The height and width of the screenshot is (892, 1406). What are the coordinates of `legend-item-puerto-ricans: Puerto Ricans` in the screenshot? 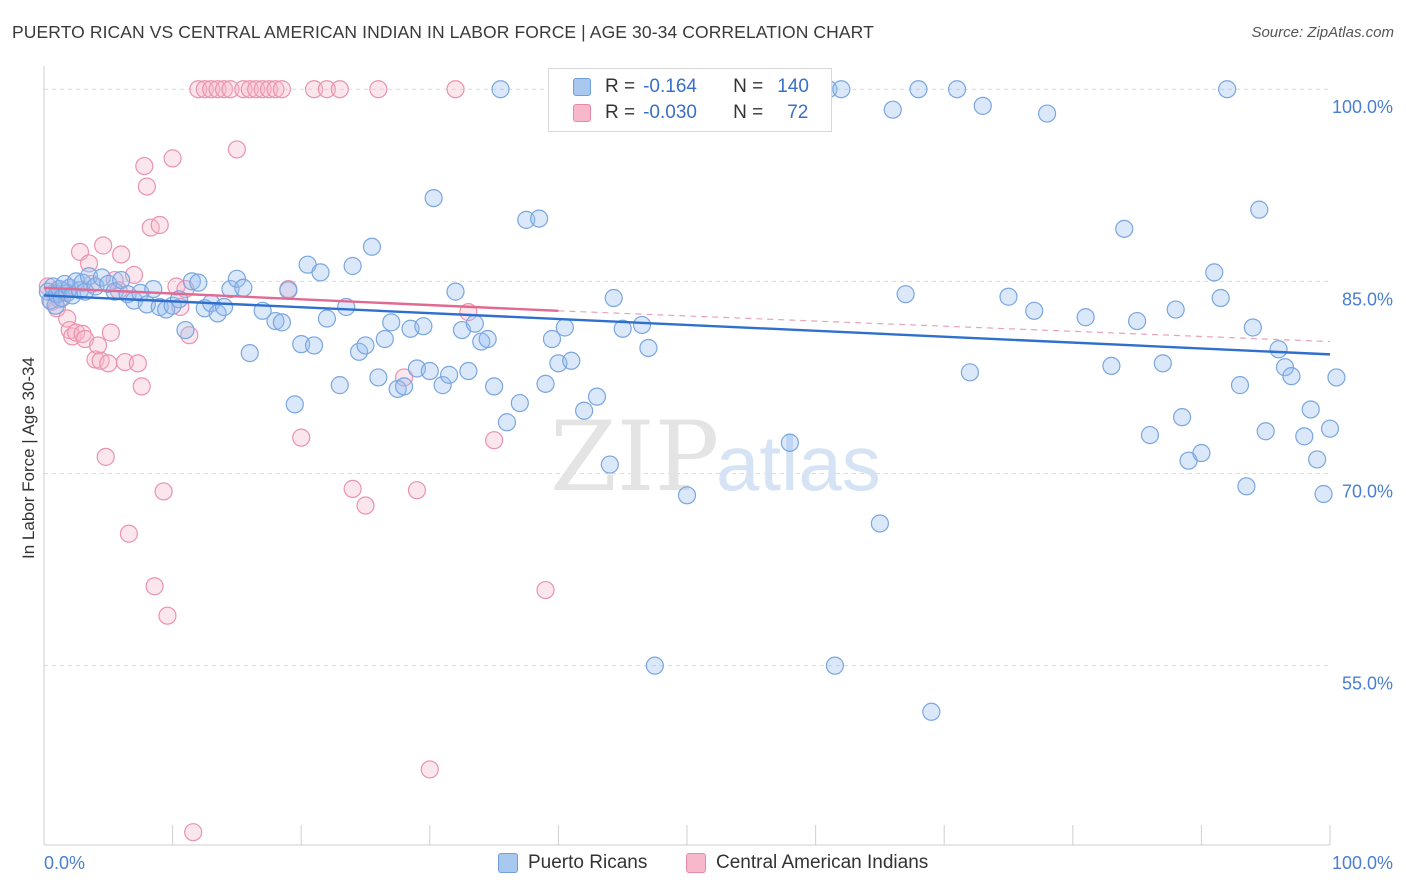 It's located at (572, 863).